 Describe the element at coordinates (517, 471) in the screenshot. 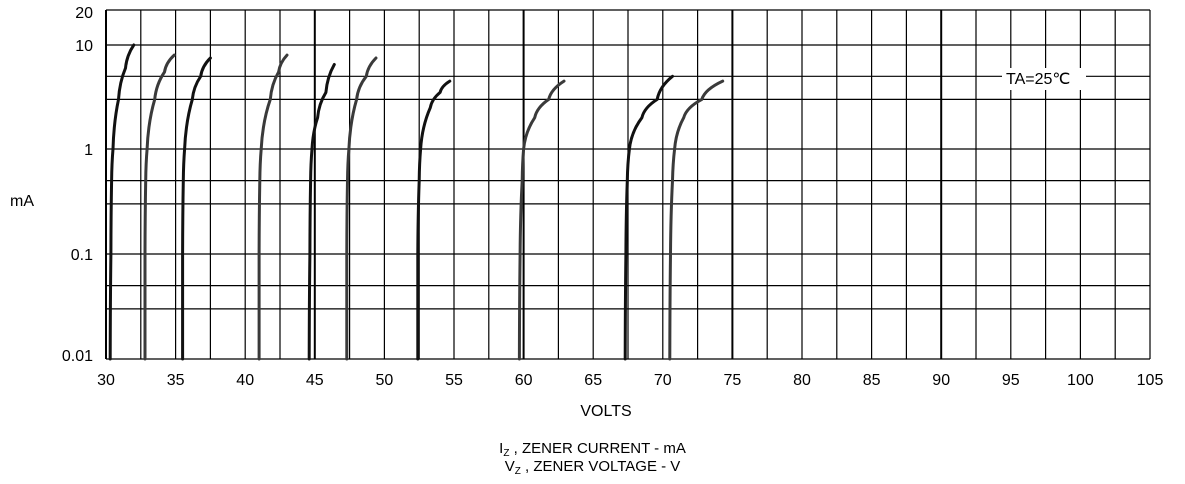

I see `caption-voltage-subscript: Z` at that location.